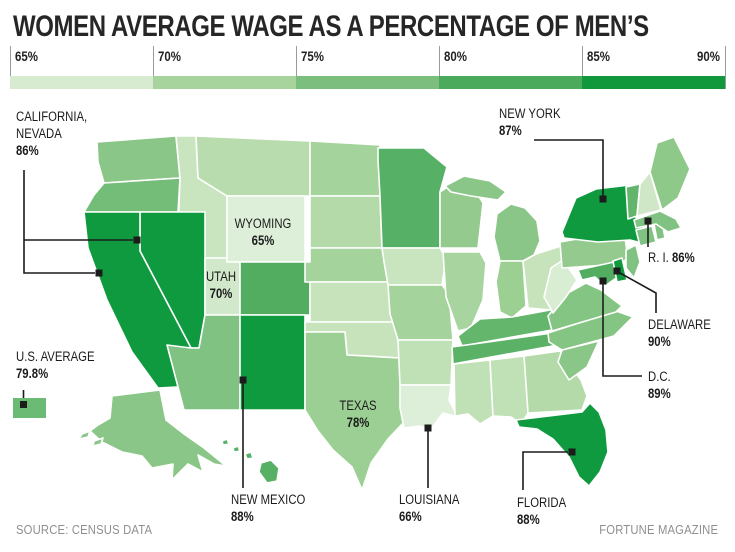 This screenshot has width=735, height=552. I want to click on label-california-nevada: CALIFORNIA, NEVADA 86%, so click(51, 133).